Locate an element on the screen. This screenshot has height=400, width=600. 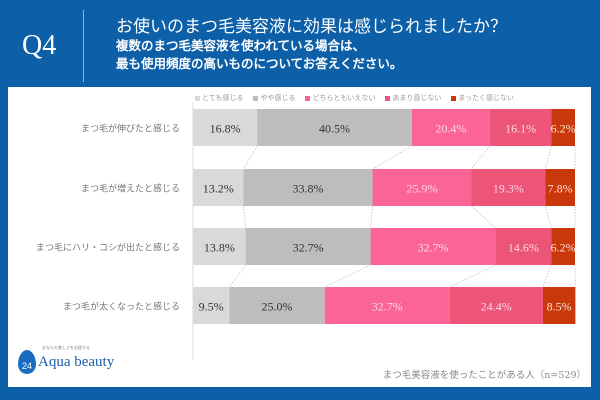
question-title: お使いのまつ毛美容液に効果は感じられましたか？ is located at coordinates (311, 27).